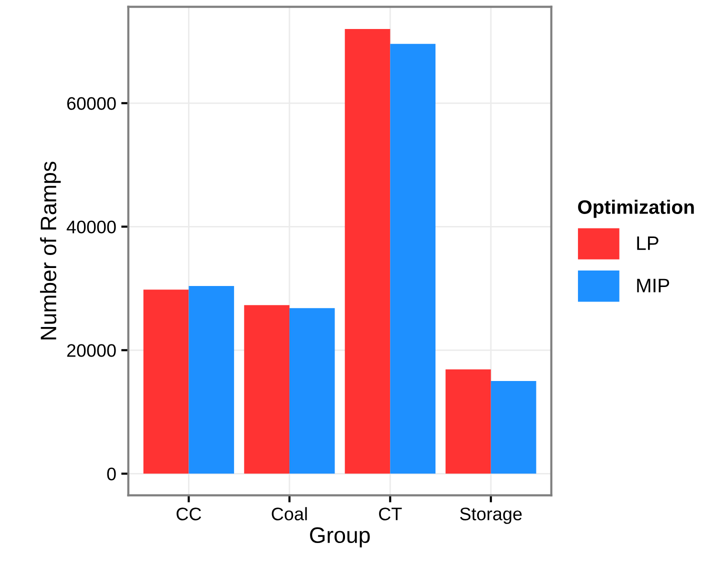 The height and width of the screenshot is (568, 705). Describe the element at coordinates (289, 513) in the screenshot. I see `x-tick-label: Coal` at that location.